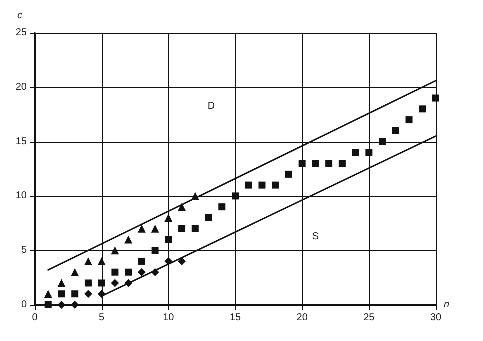 Image resolution: width=483 pixels, height=341 pixels. I want to click on x-tick-label: 25, so click(370, 318).